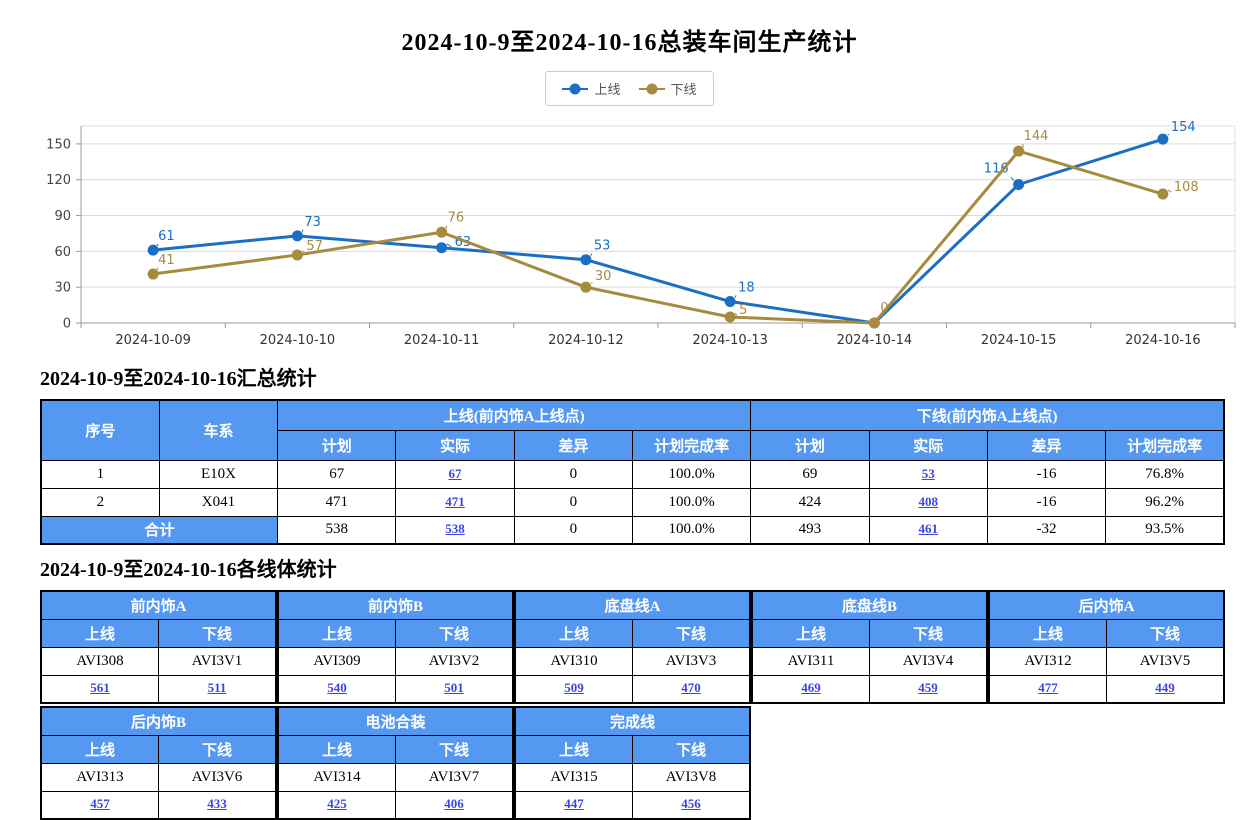 This screenshot has width=1259, height=820. Describe the element at coordinates (810, 445) in the screenshot. I see `col-header-plan-off: 计划` at that location.